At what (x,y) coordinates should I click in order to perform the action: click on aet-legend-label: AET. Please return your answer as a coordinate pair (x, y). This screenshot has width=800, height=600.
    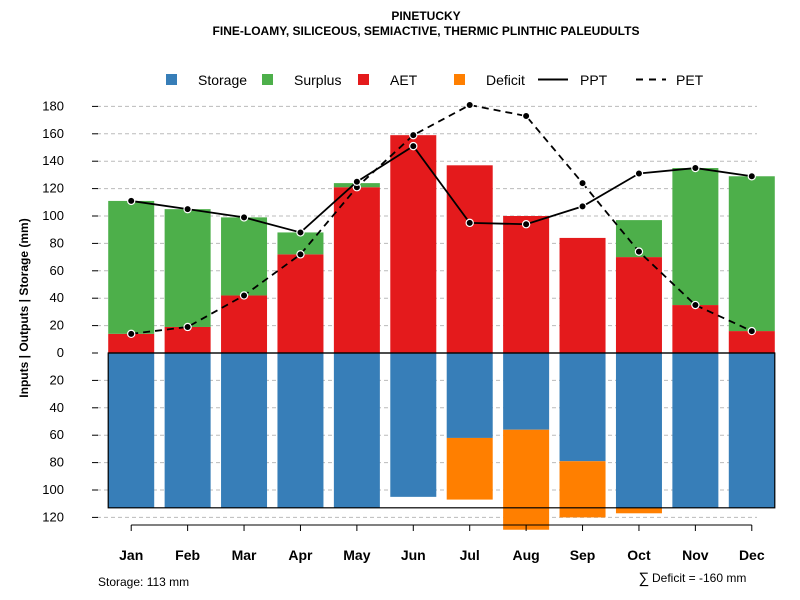
    Looking at the image, I should click on (404, 80).